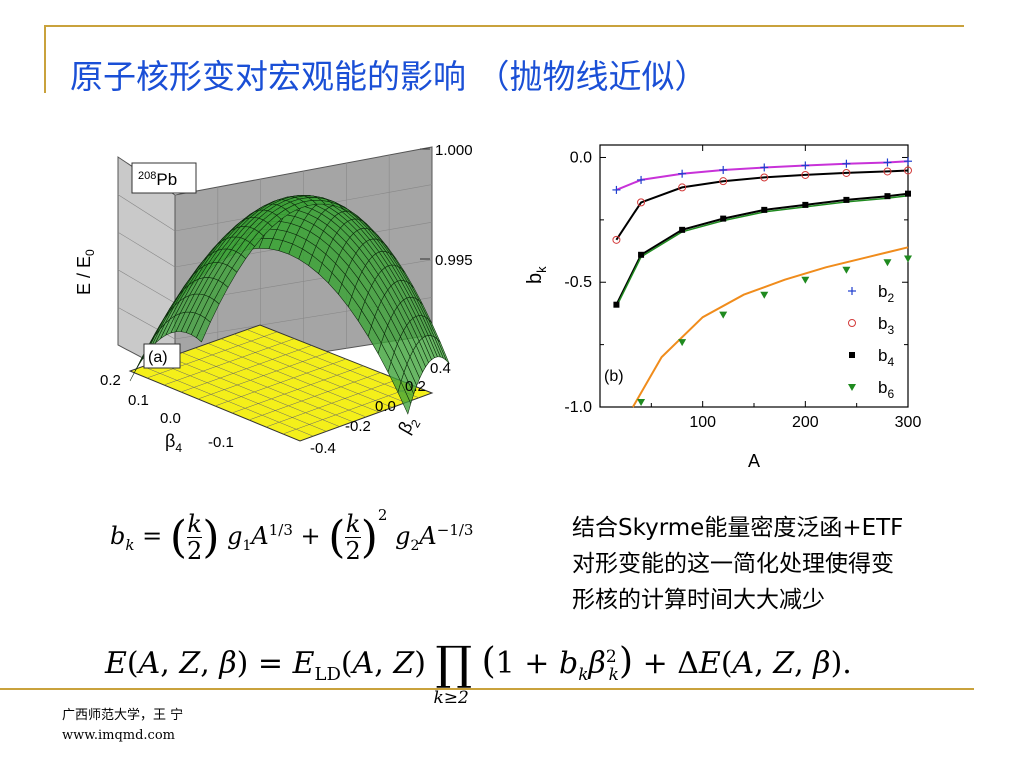  What do you see at coordinates (733, 564) in the screenshot?
I see `note-line-2: 对形变能的这一简化处理使得变` at bounding box center [733, 564].